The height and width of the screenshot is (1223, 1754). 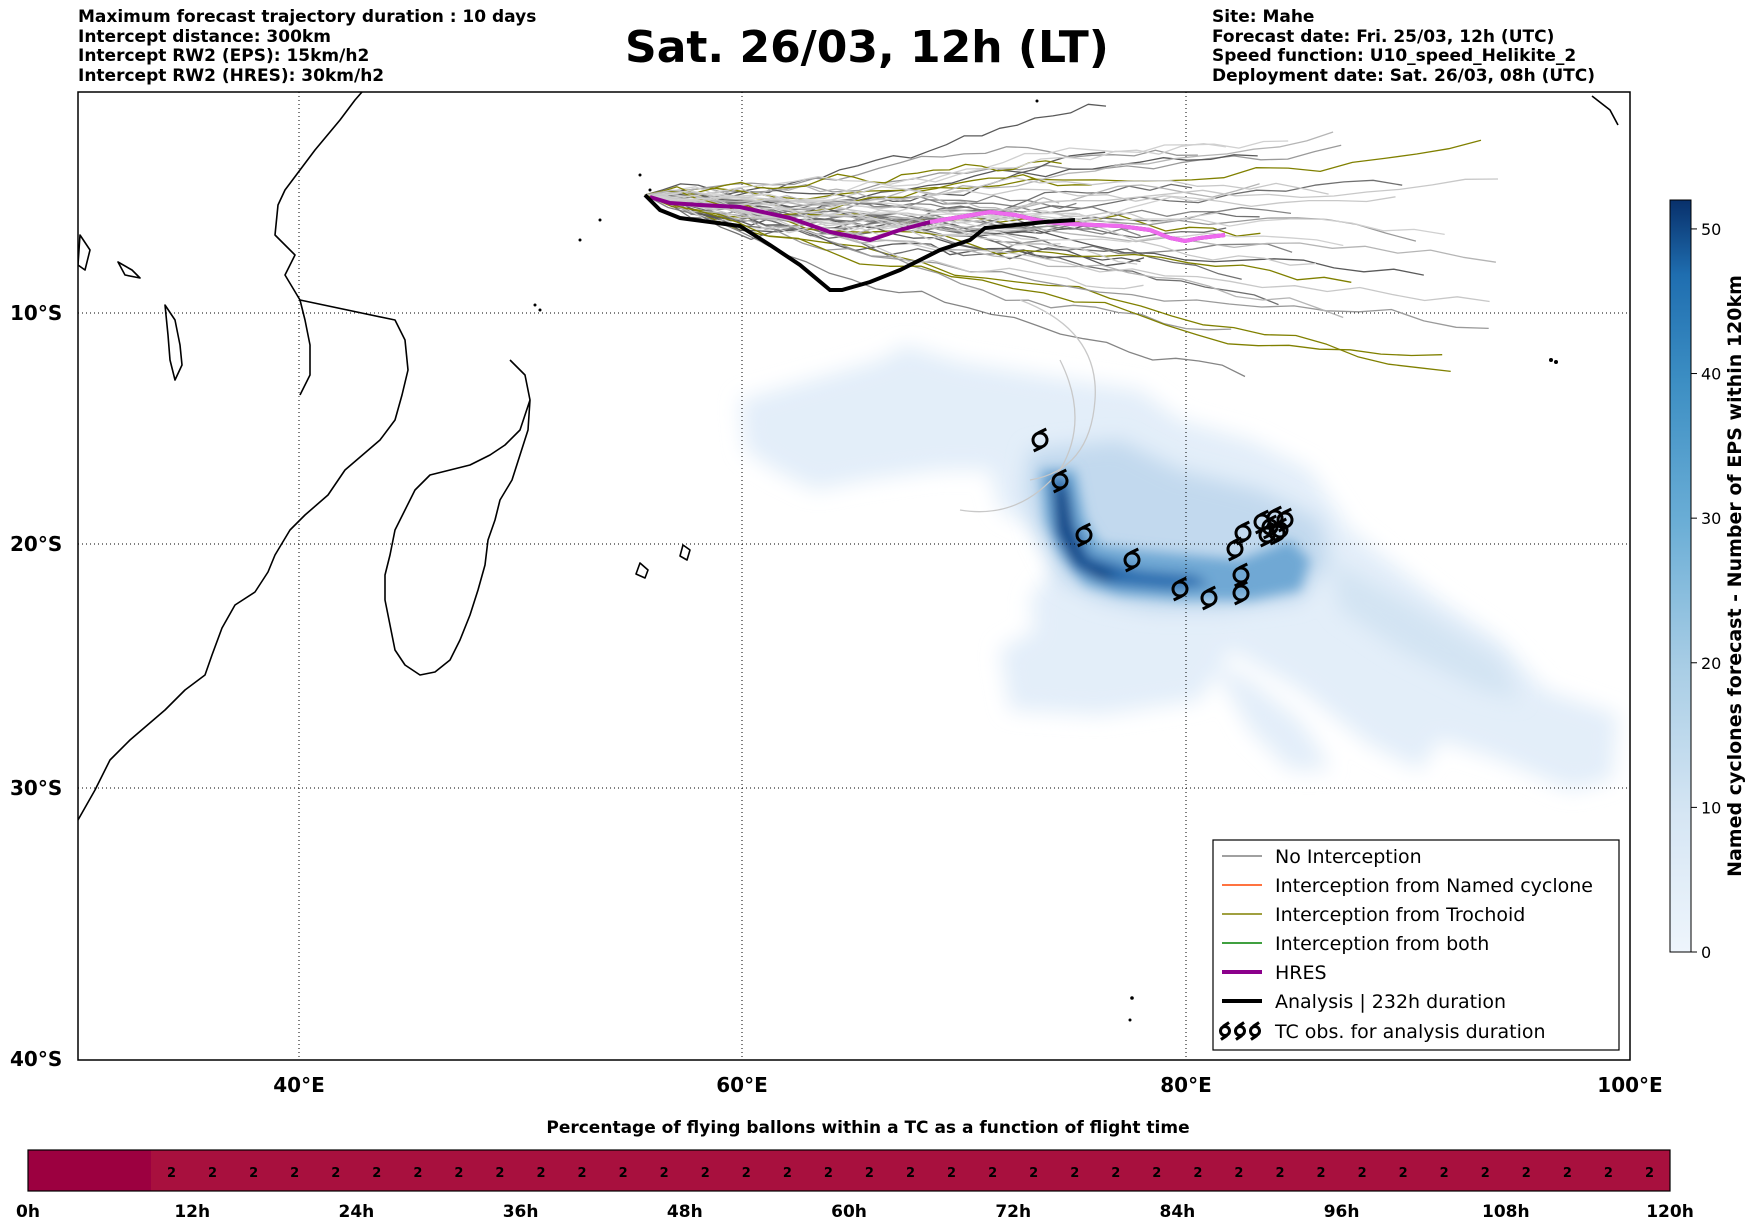 I want to click on info-intercept-eps: Intercept RW2 (EPS): 15km/h2, so click(x=224, y=56).